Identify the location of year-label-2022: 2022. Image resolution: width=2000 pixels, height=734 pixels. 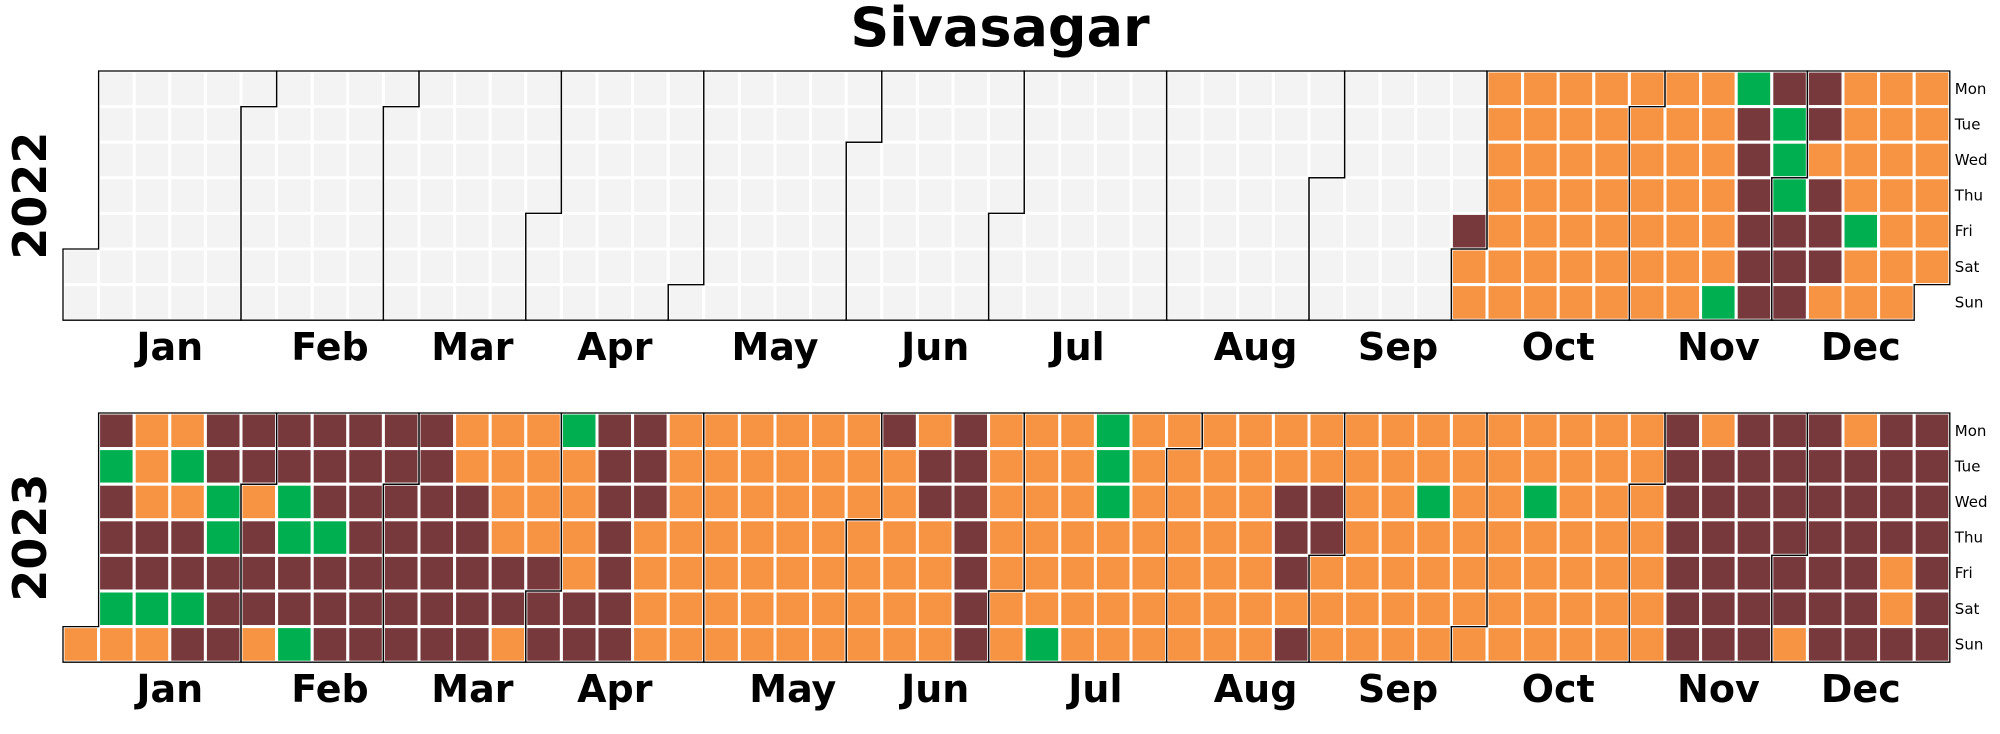
(30, 196).